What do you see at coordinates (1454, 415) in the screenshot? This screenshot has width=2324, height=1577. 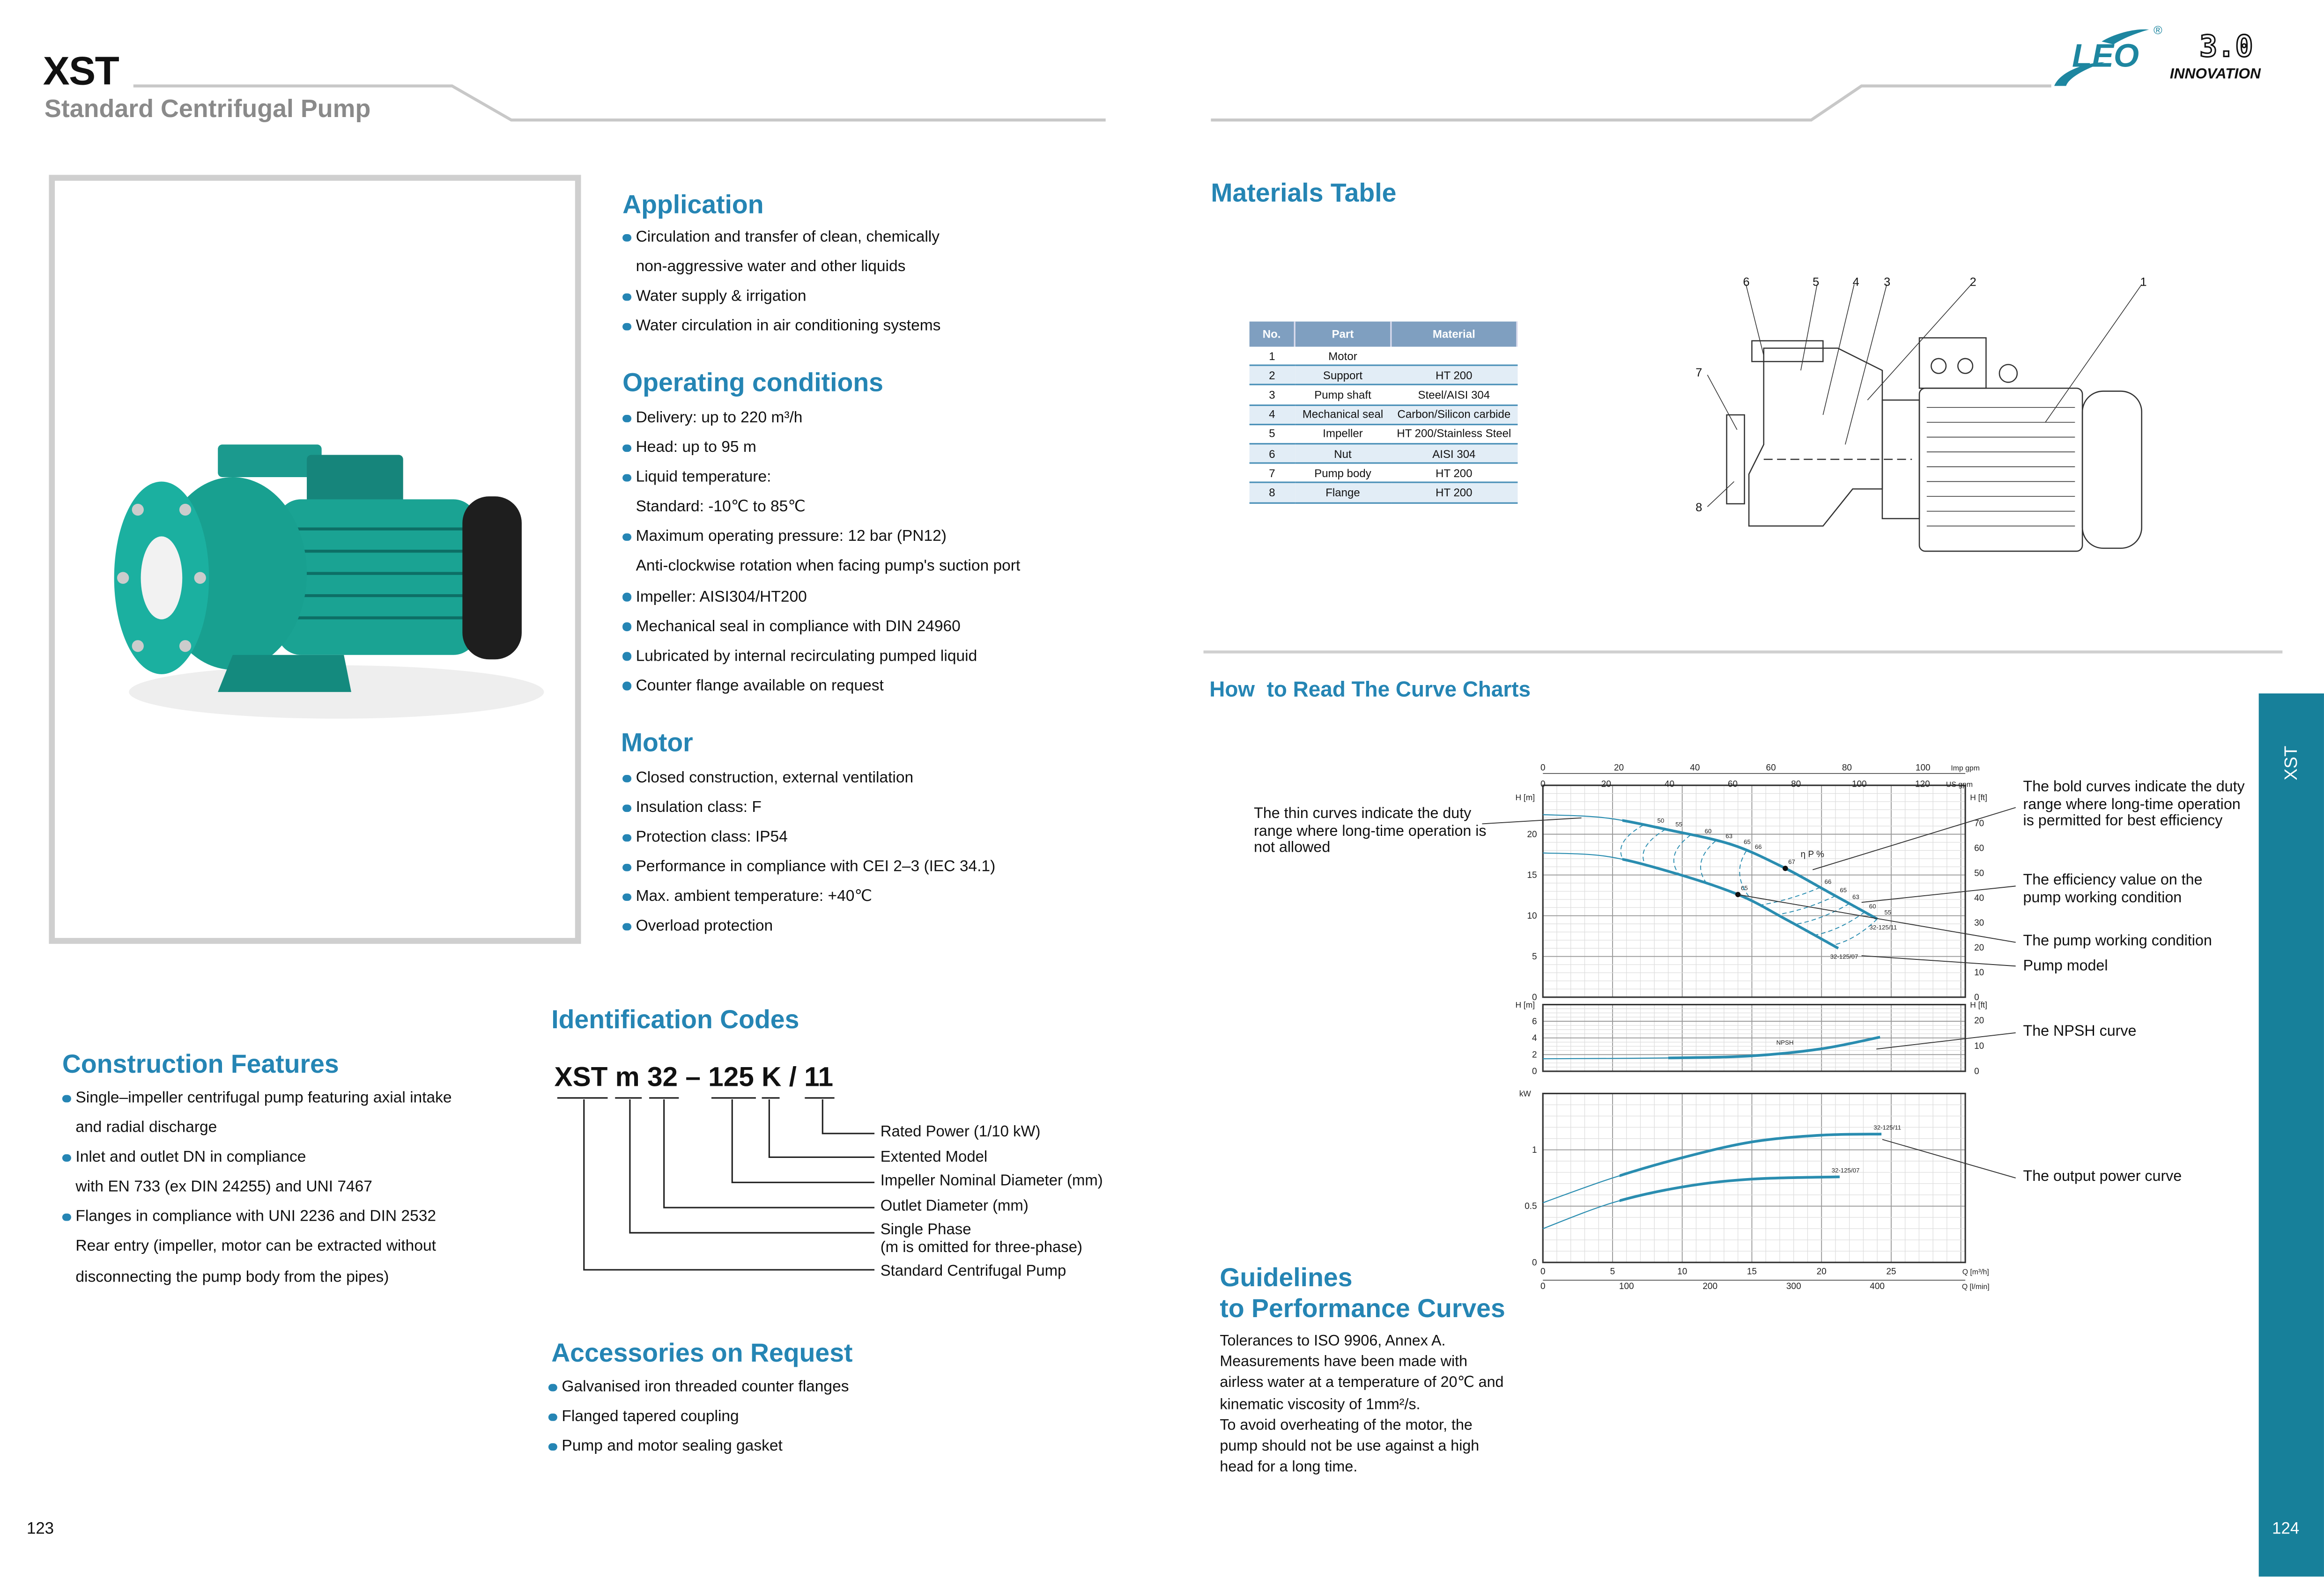 I see `cell-material: Carbon/Silicon carbide` at bounding box center [1454, 415].